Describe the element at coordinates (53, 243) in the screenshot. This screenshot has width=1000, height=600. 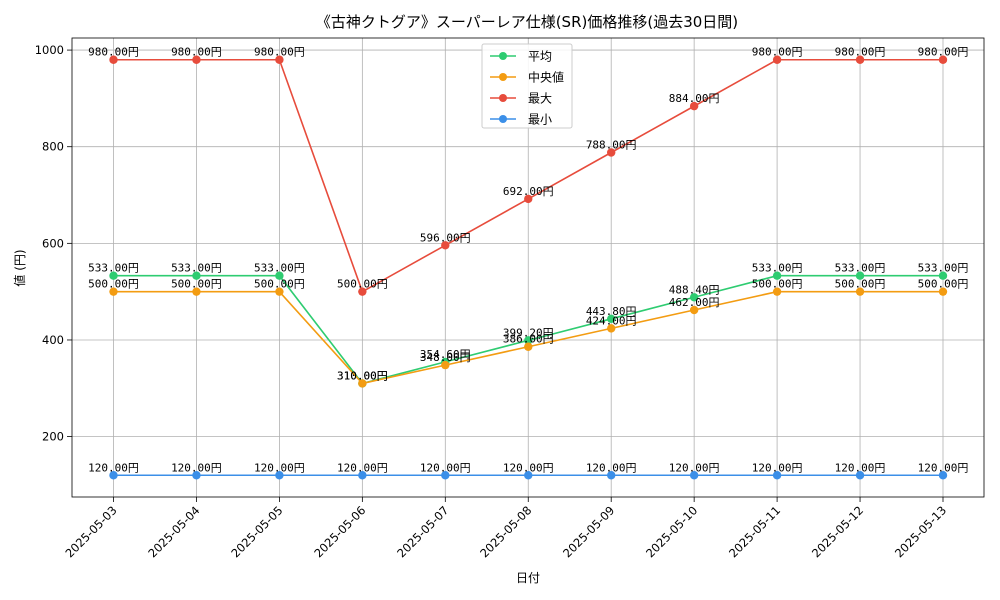
I see `y-tick-label: 600` at that location.